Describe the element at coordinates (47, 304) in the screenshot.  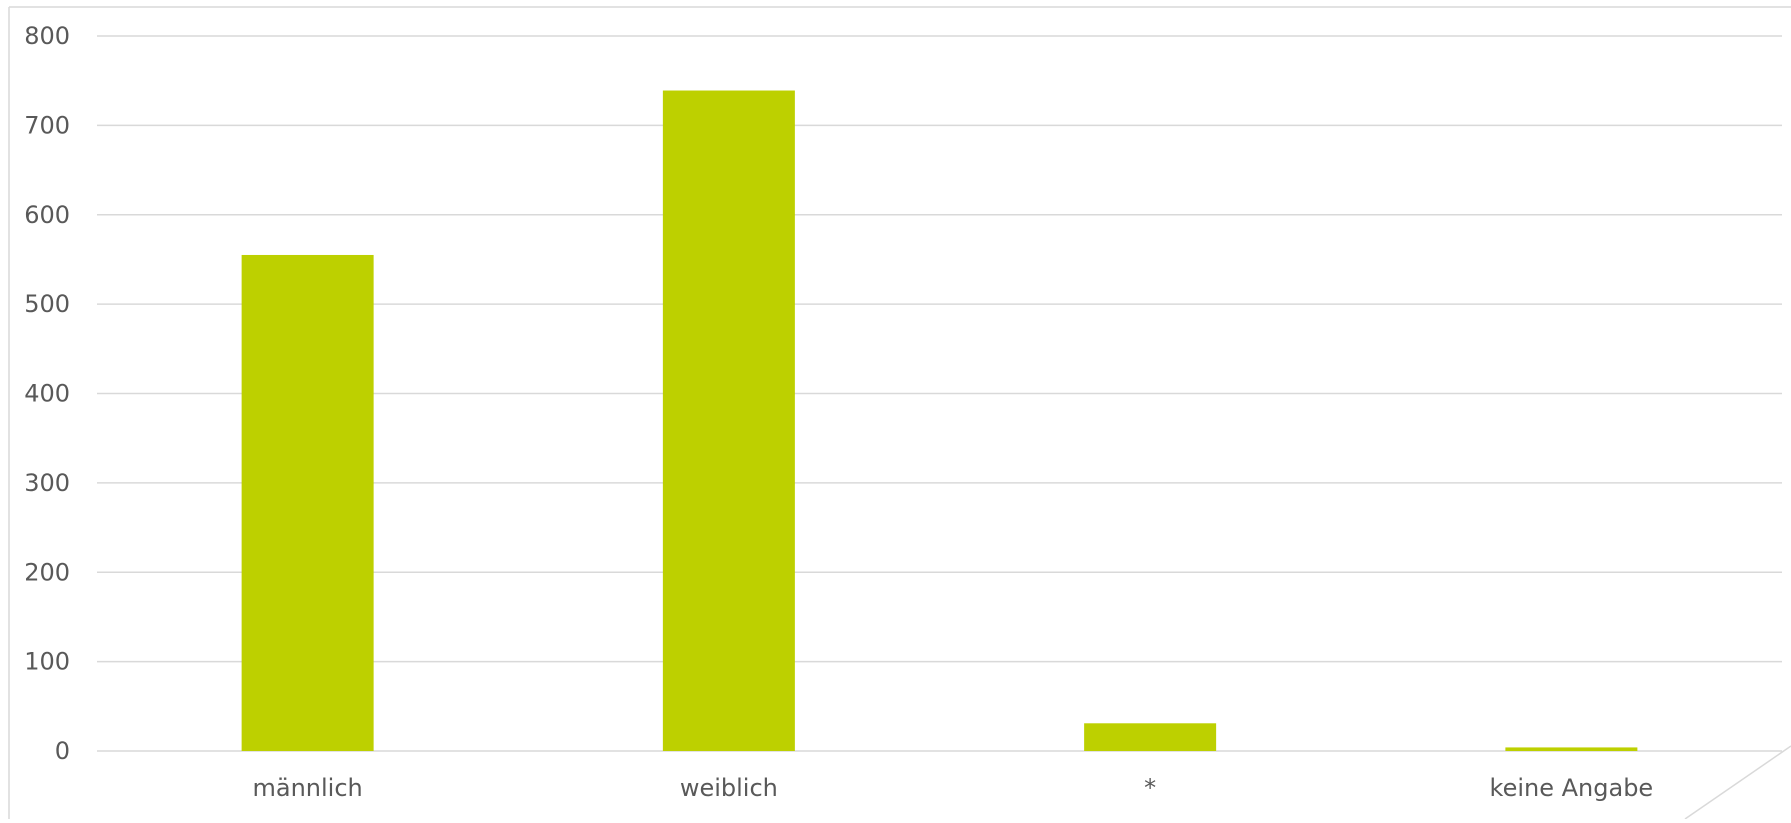
I see `y-tick-label: 500` at that location.